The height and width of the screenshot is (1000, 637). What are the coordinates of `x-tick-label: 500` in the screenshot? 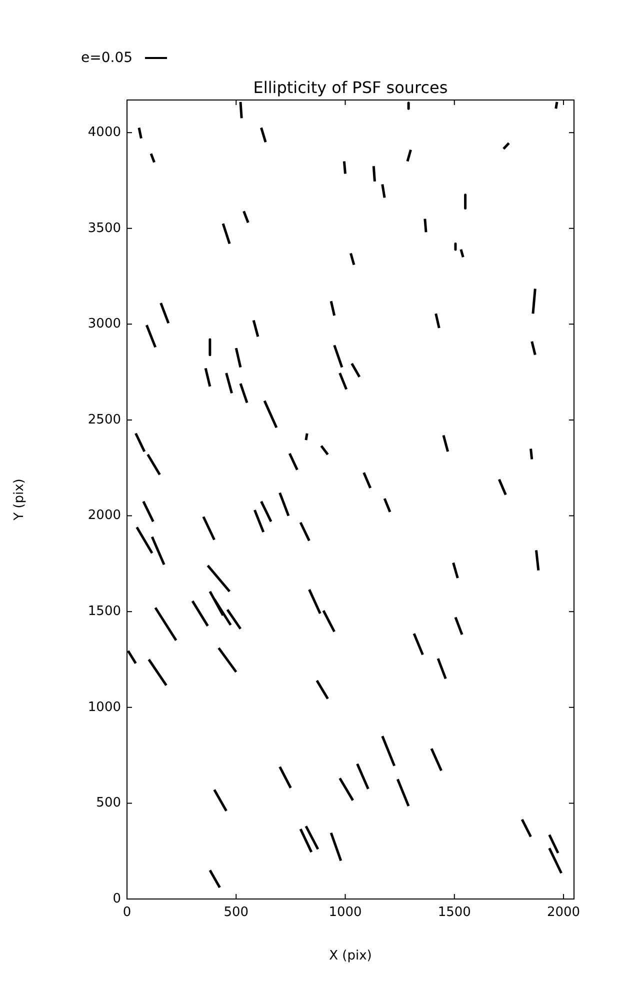 It's located at (236, 912).